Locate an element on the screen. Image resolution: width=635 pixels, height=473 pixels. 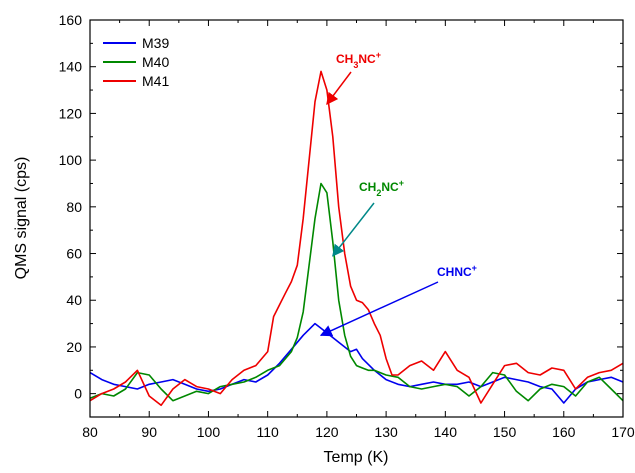
legend-label-m40: M40 is located at coordinates (155, 62).